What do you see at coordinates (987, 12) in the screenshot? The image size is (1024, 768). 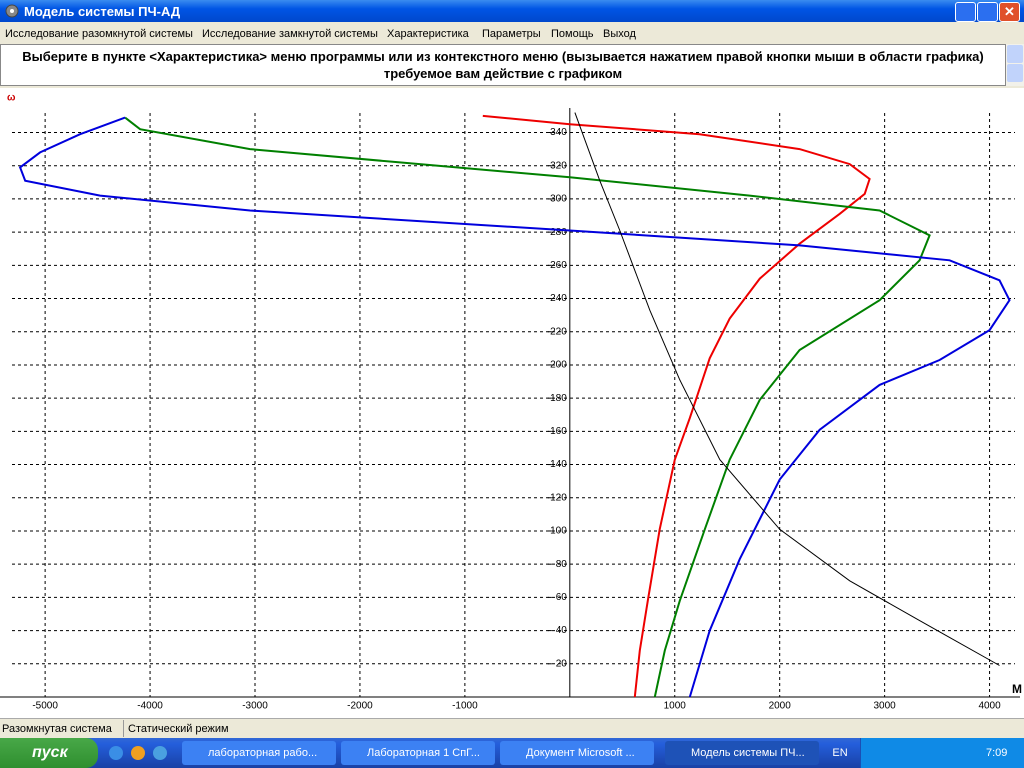 I see `restore-button` at bounding box center [987, 12].